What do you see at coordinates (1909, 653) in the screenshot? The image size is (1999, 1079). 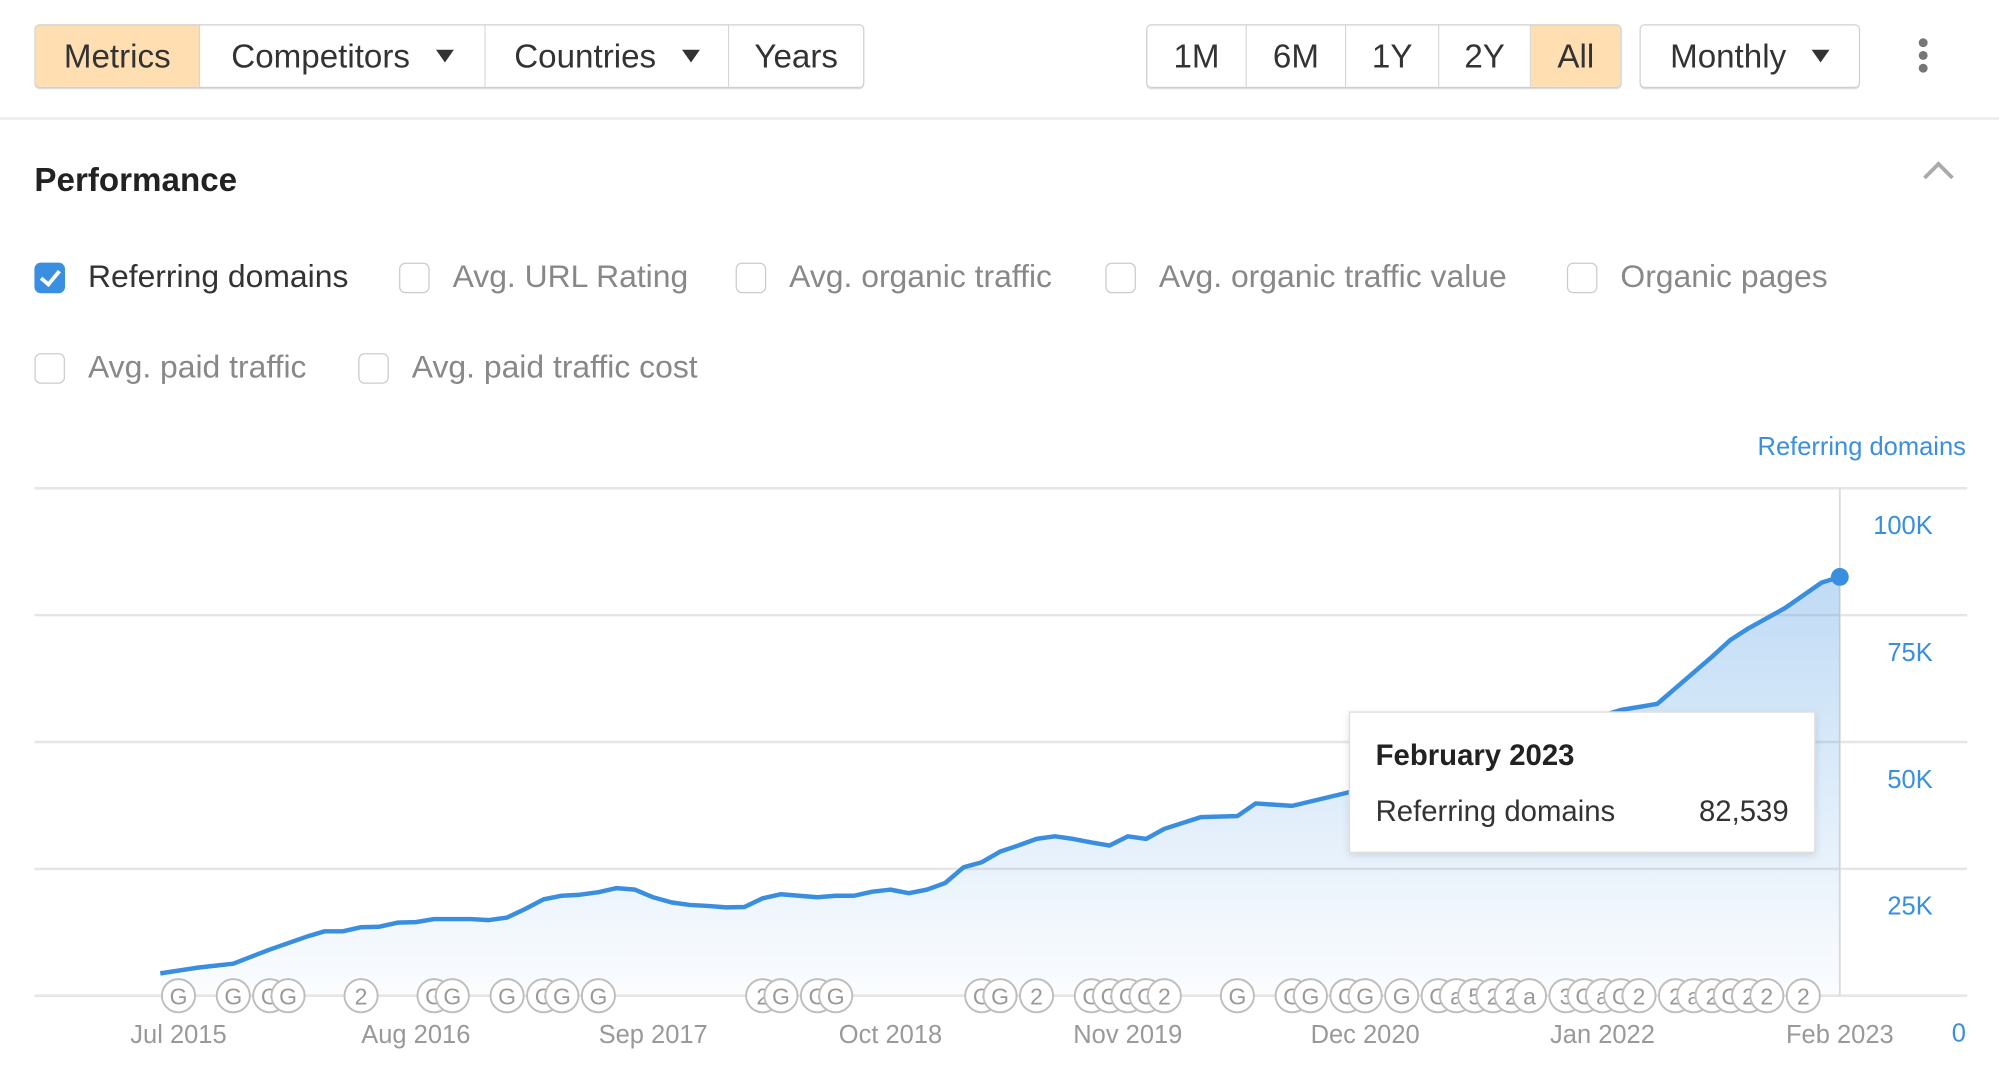 I see `y-tick-label: 75K` at bounding box center [1909, 653].